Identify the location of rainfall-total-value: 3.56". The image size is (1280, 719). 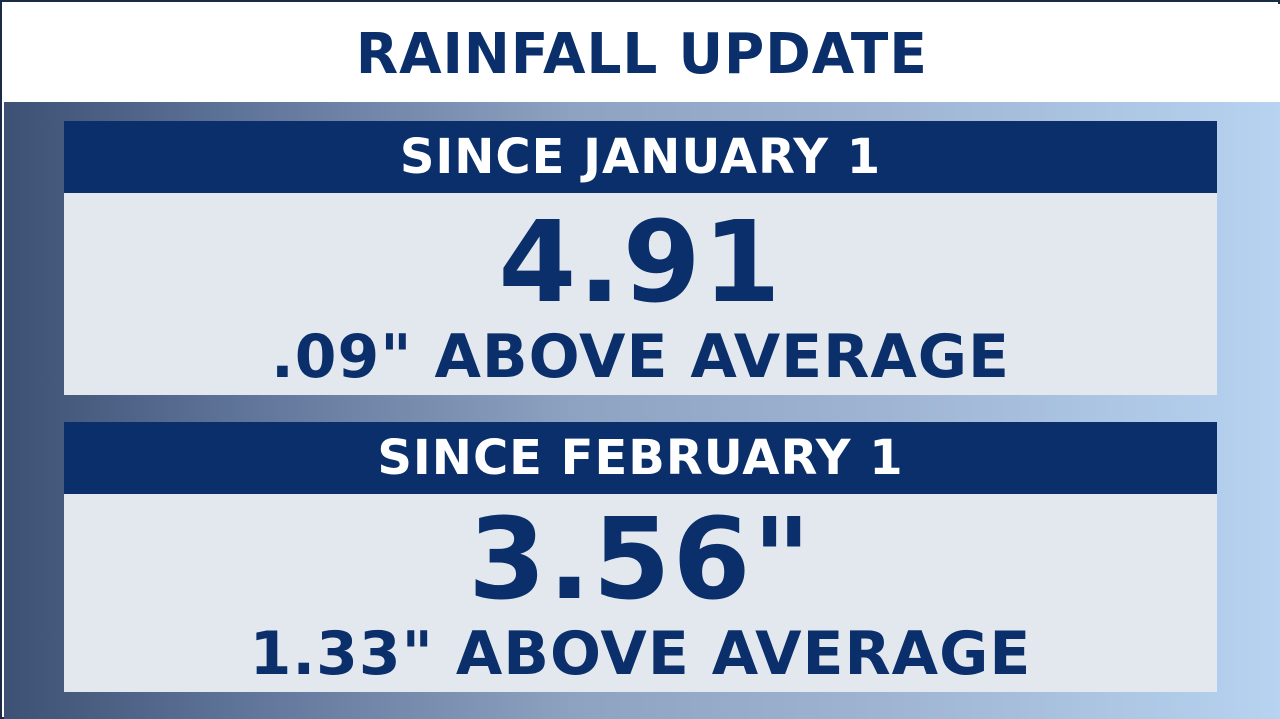
(640, 560).